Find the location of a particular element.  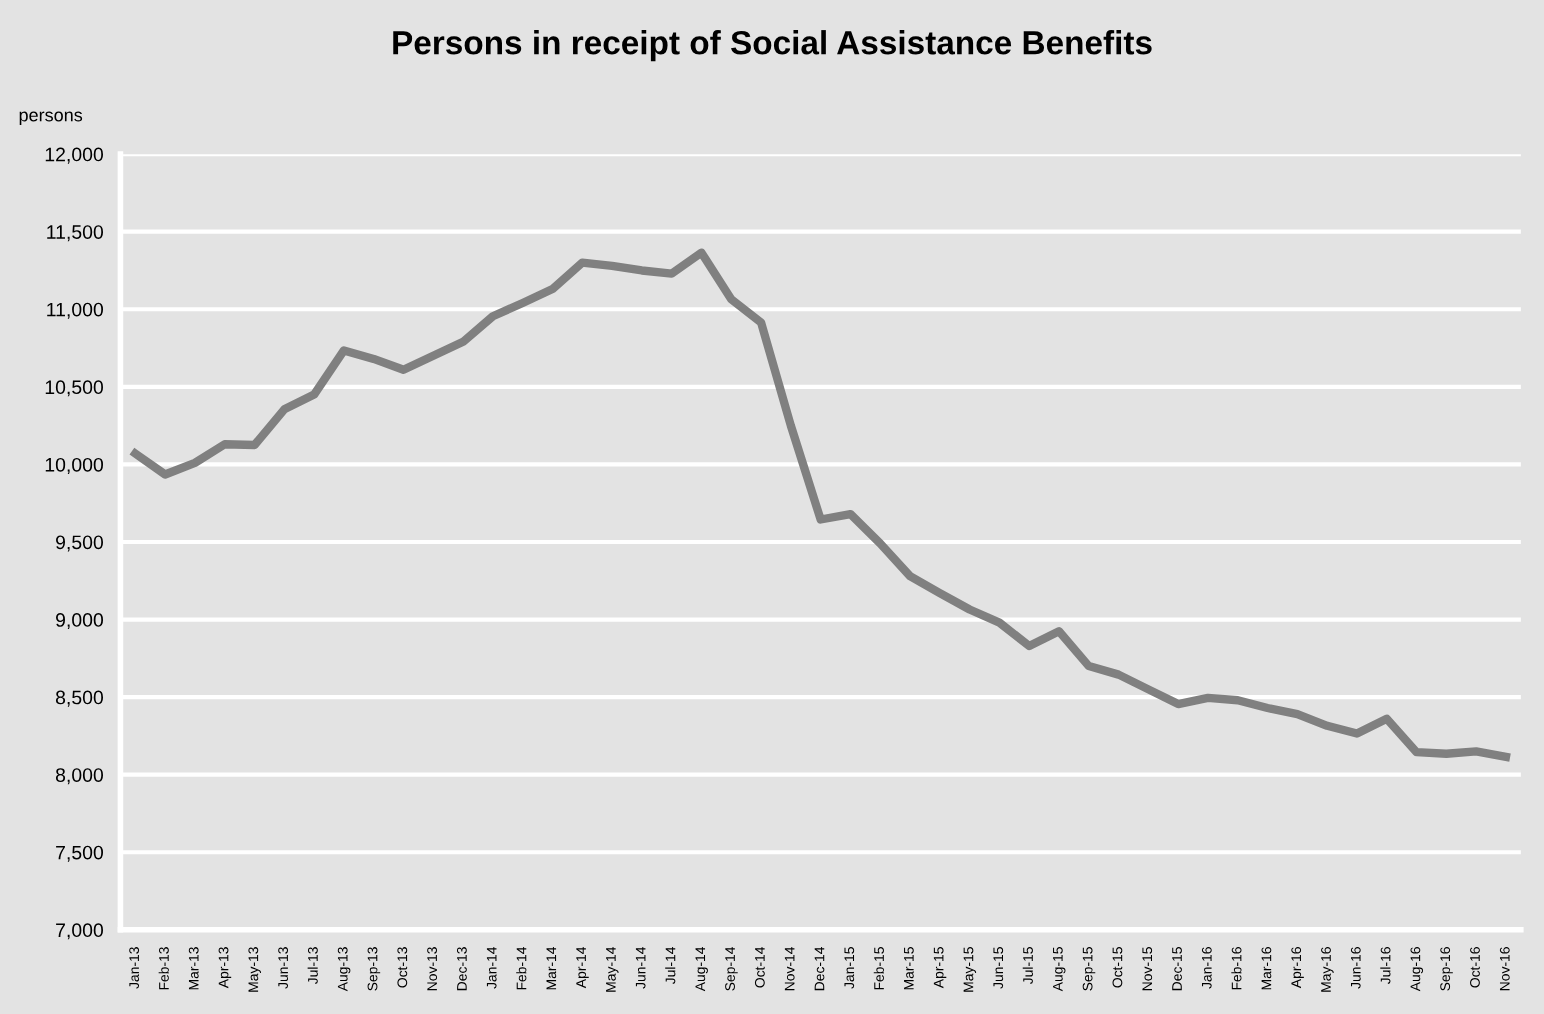

y-tick-label: 7,000 is located at coordinates (80, 931).